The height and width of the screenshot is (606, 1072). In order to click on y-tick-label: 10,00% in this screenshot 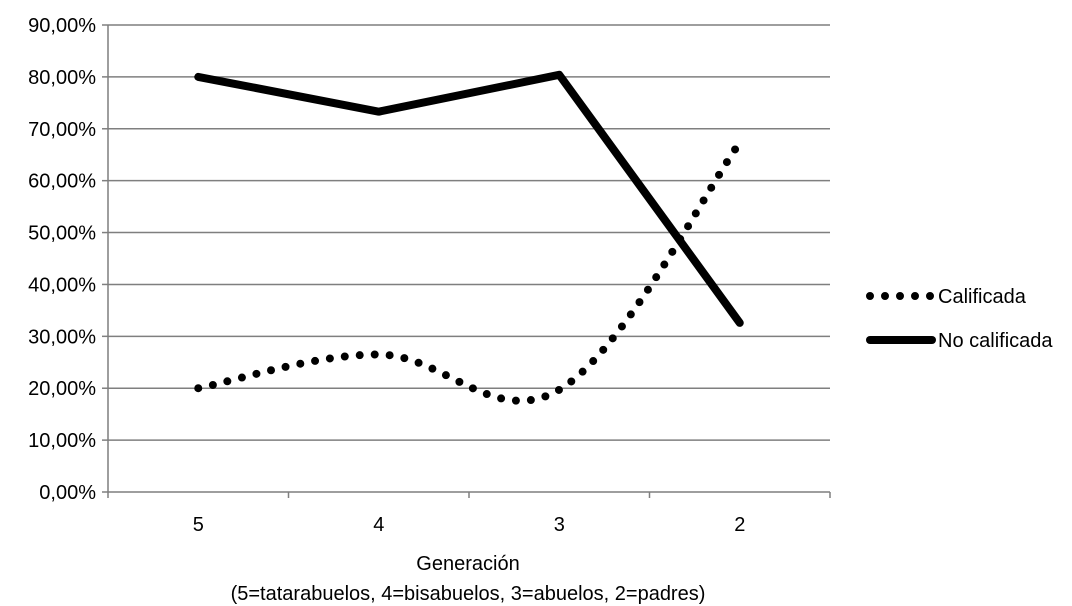, I will do `click(62, 441)`.